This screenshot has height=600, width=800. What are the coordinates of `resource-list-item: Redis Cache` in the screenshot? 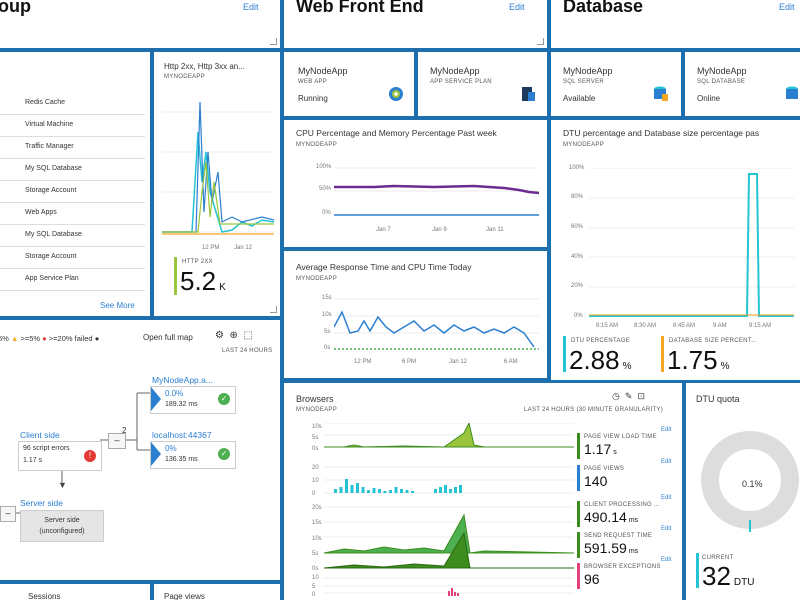 It's located at (72, 104).